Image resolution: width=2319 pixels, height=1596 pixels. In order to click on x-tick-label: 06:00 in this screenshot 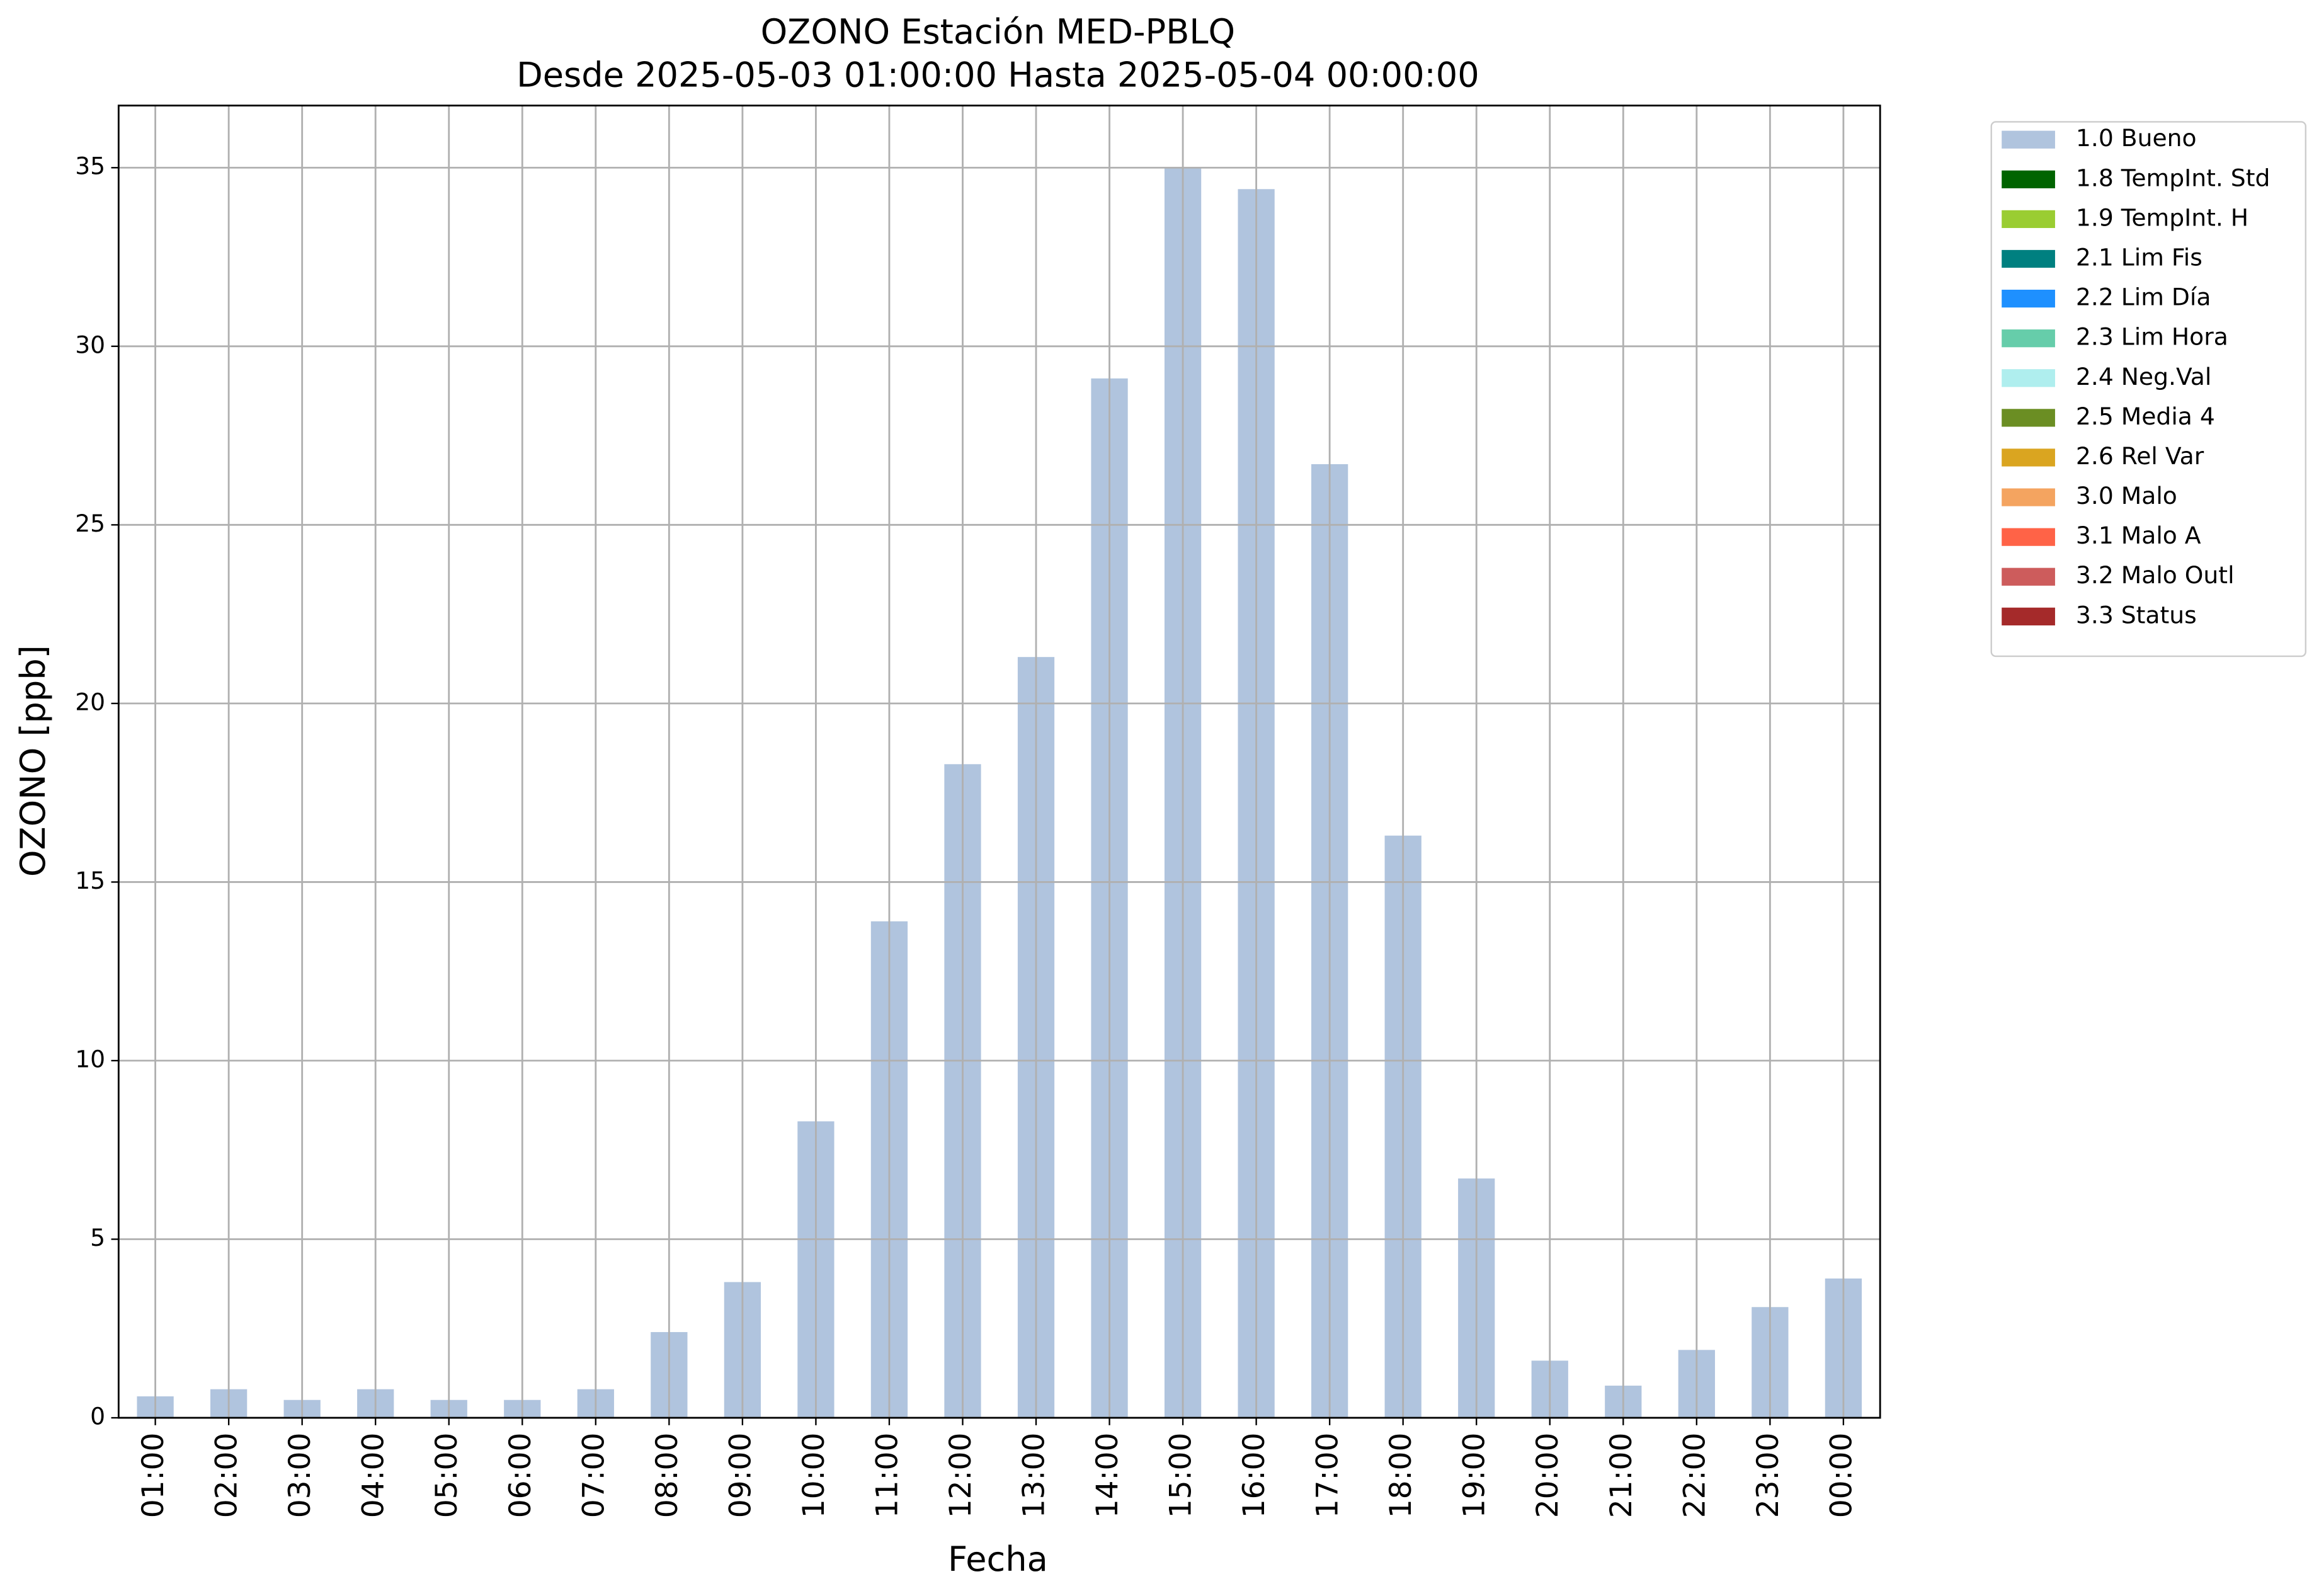, I will do `click(520, 1476)`.